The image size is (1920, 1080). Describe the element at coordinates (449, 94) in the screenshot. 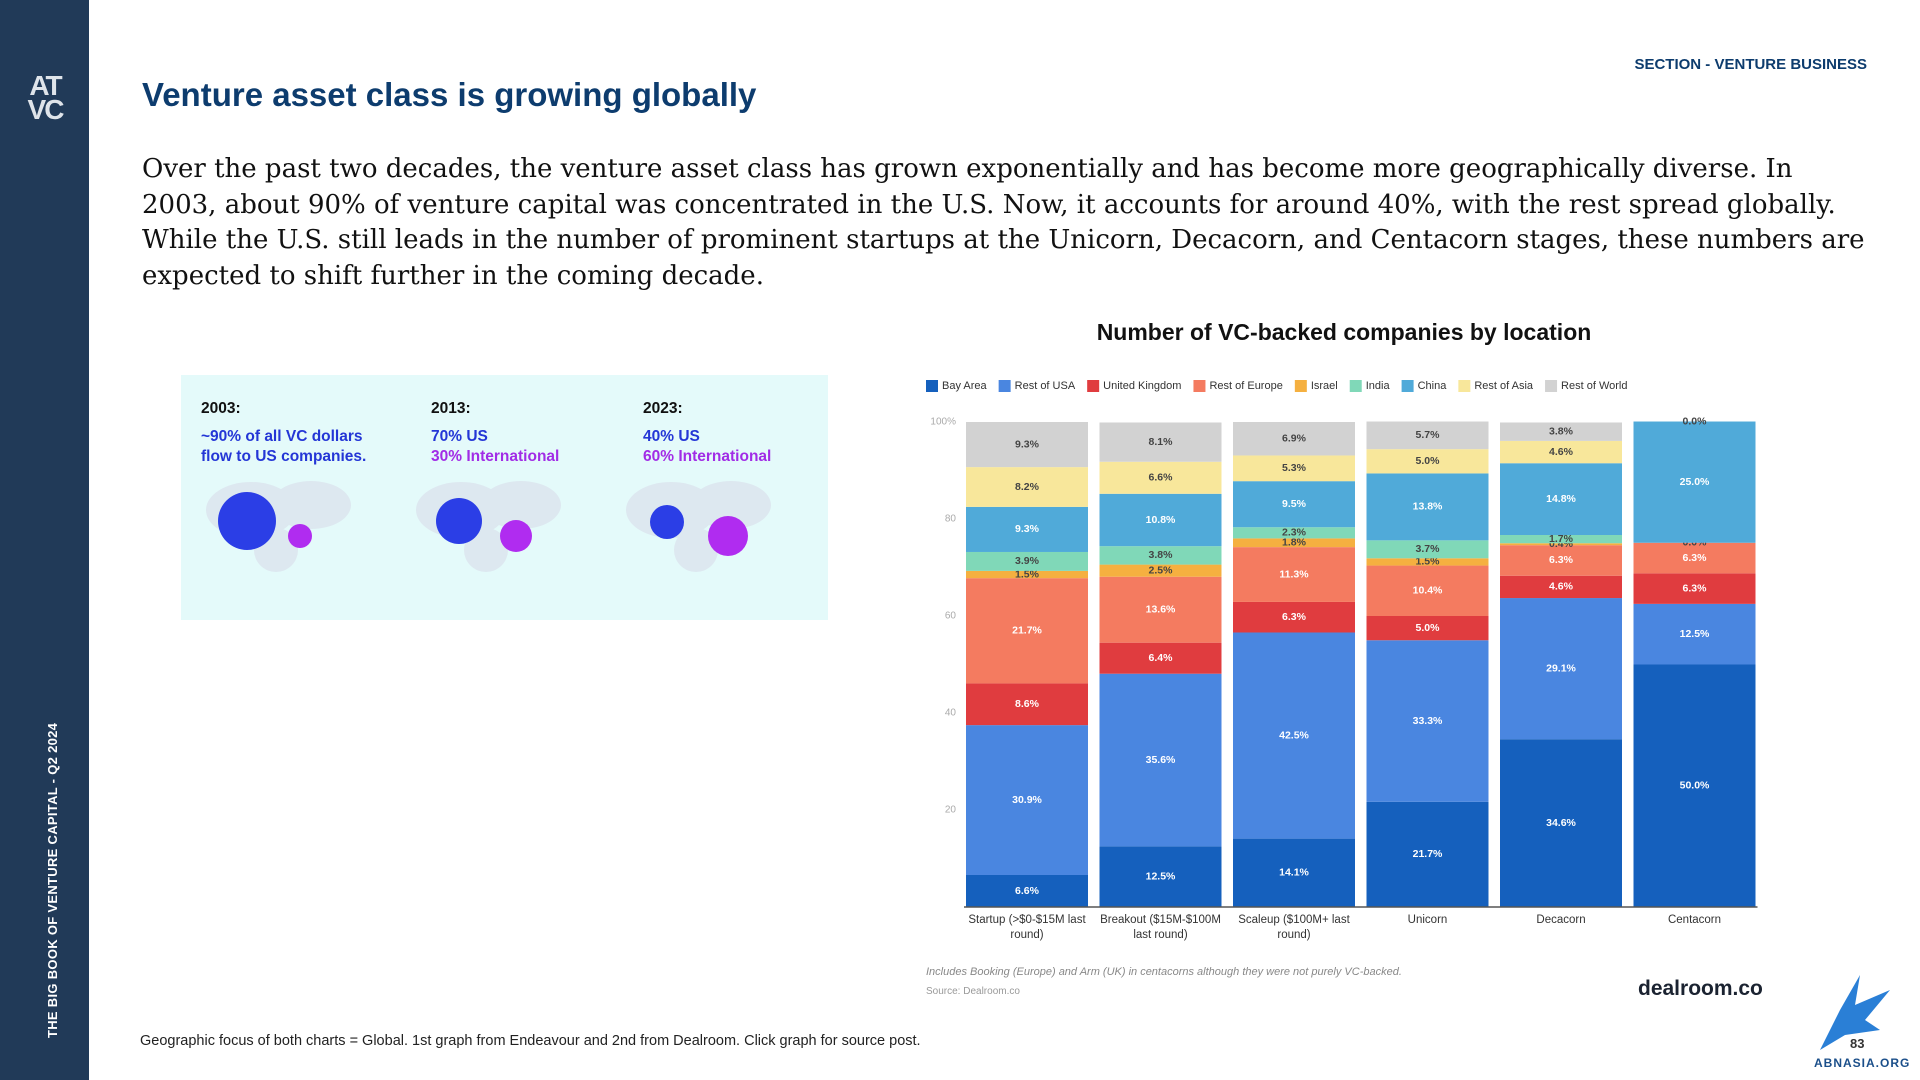

I see `slide-title: Venture asset class is growing globally` at that location.